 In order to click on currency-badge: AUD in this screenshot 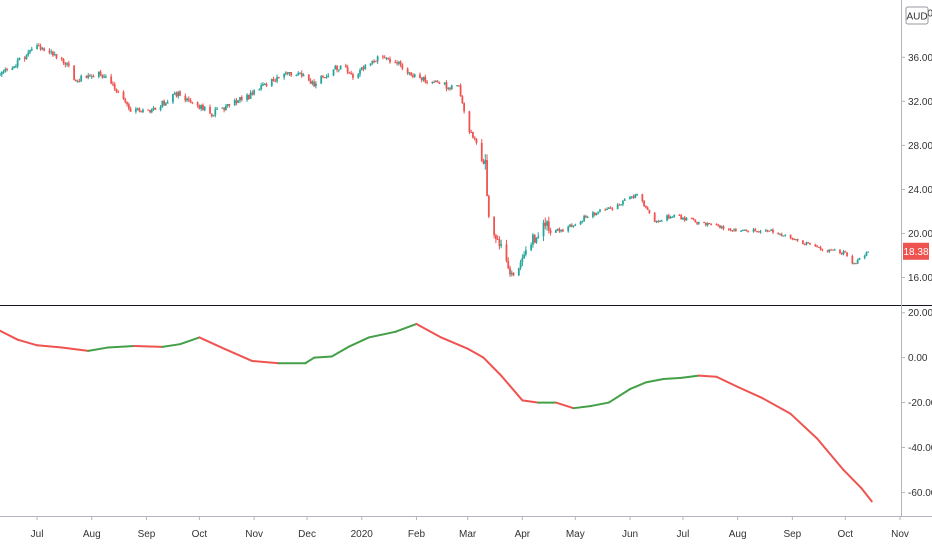, I will do `click(917, 15)`.